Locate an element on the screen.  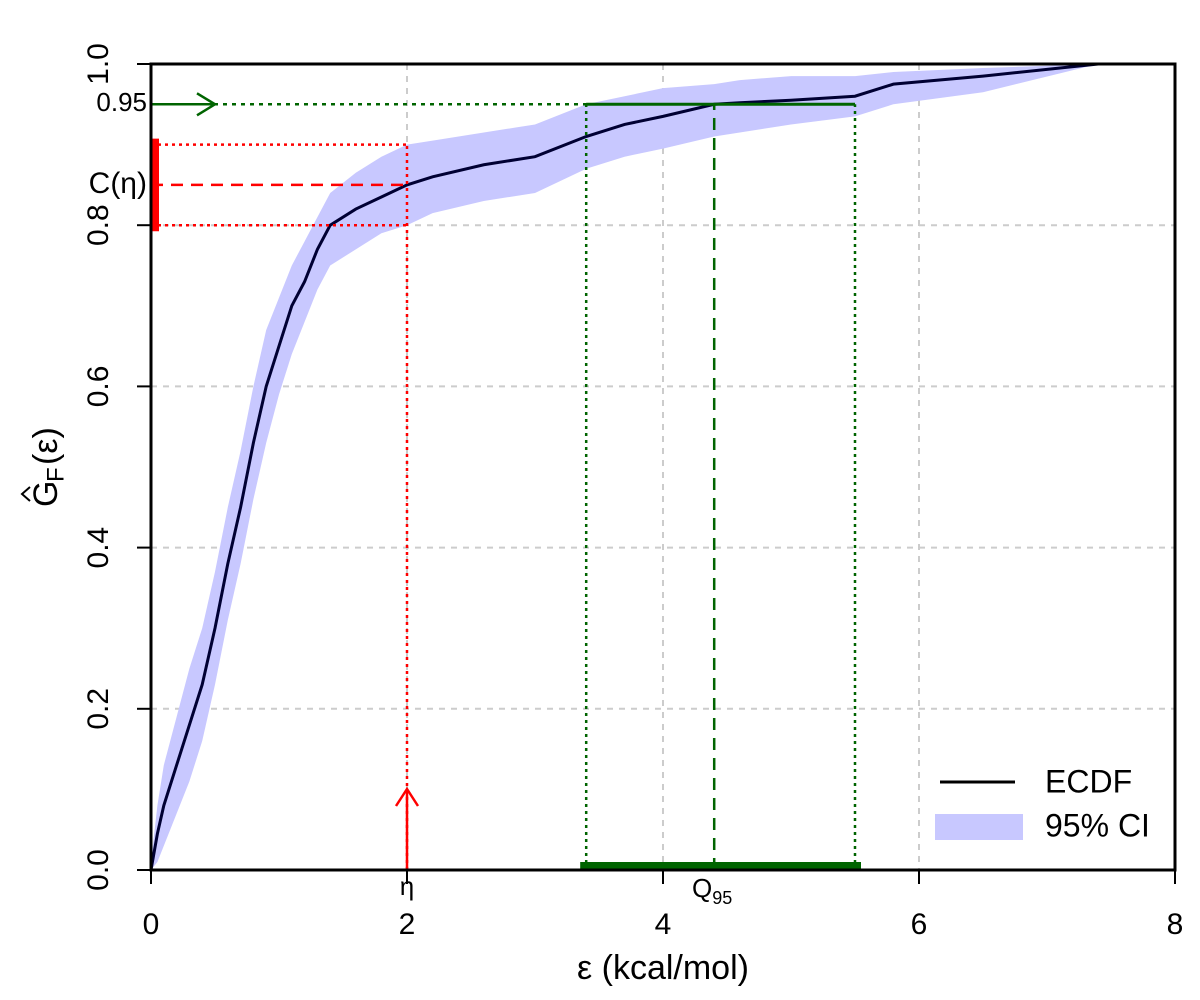
x-tick-label: 6 is located at coordinates (919, 924).